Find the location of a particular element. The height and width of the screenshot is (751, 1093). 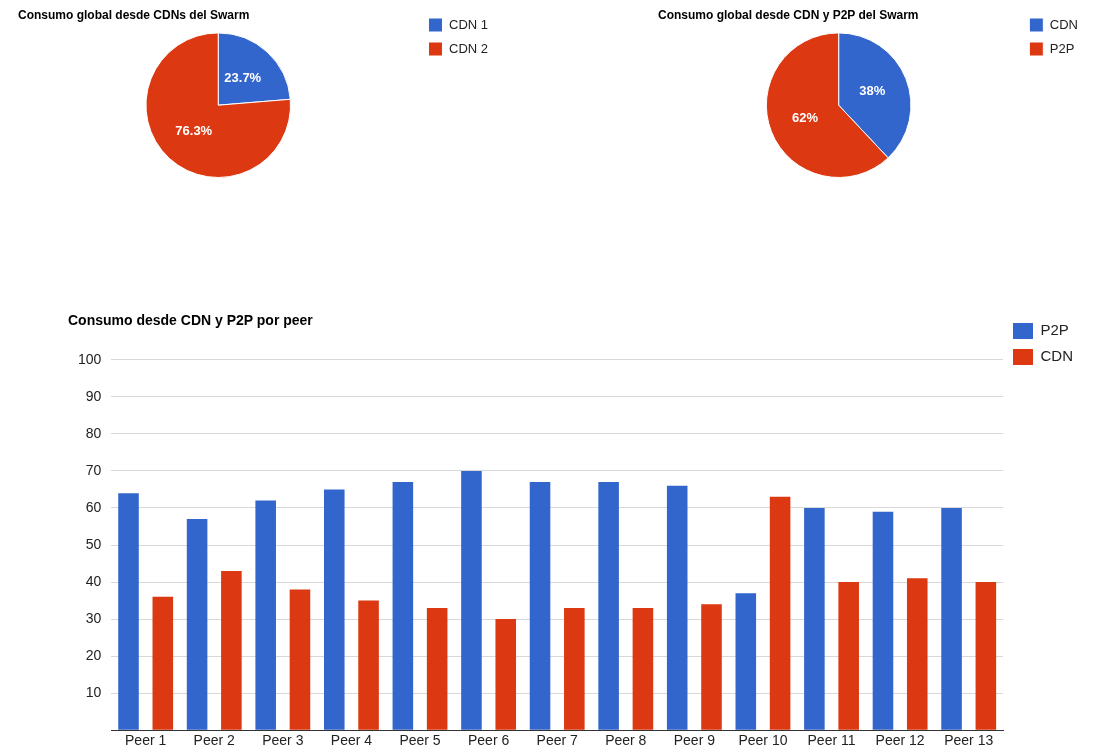

x-tick-label: Peer 9 is located at coordinates (694, 740).